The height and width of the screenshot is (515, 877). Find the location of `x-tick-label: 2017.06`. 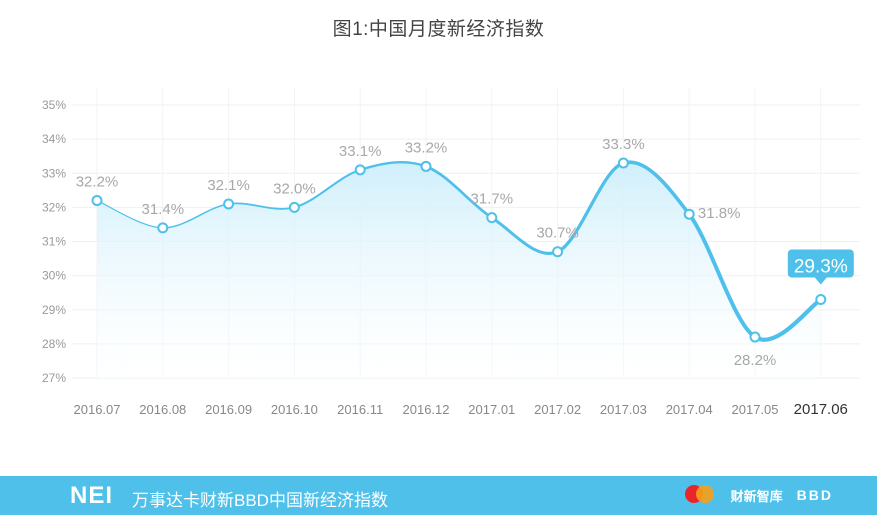

x-tick-label: 2017.06 is located at coordinates (821, 409).